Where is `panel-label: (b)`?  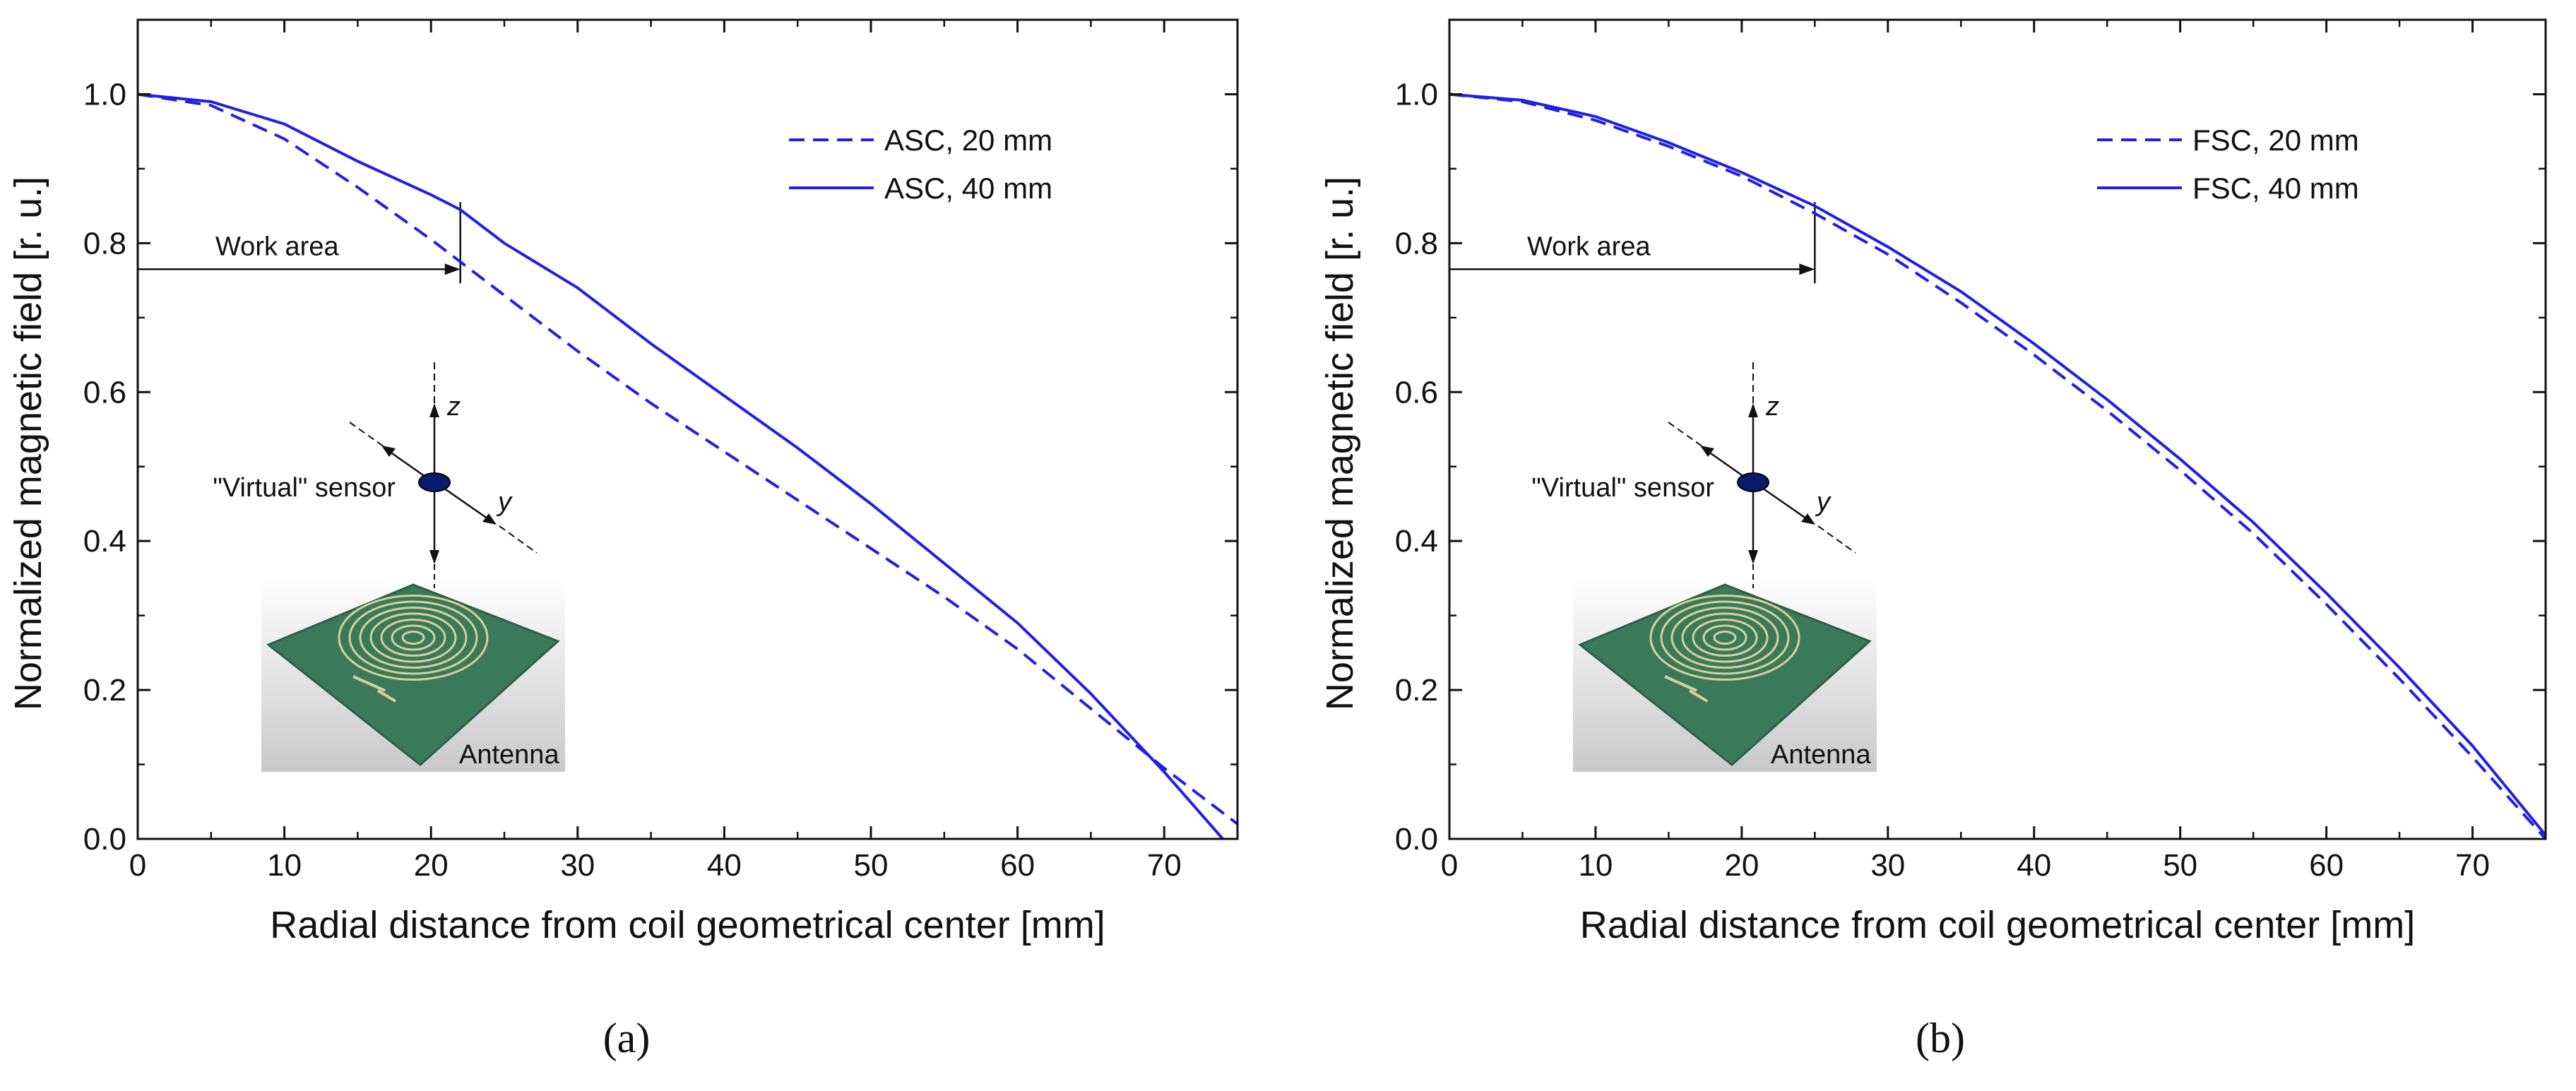
panel-label: (b) is located at coordinates (1940, 1038).